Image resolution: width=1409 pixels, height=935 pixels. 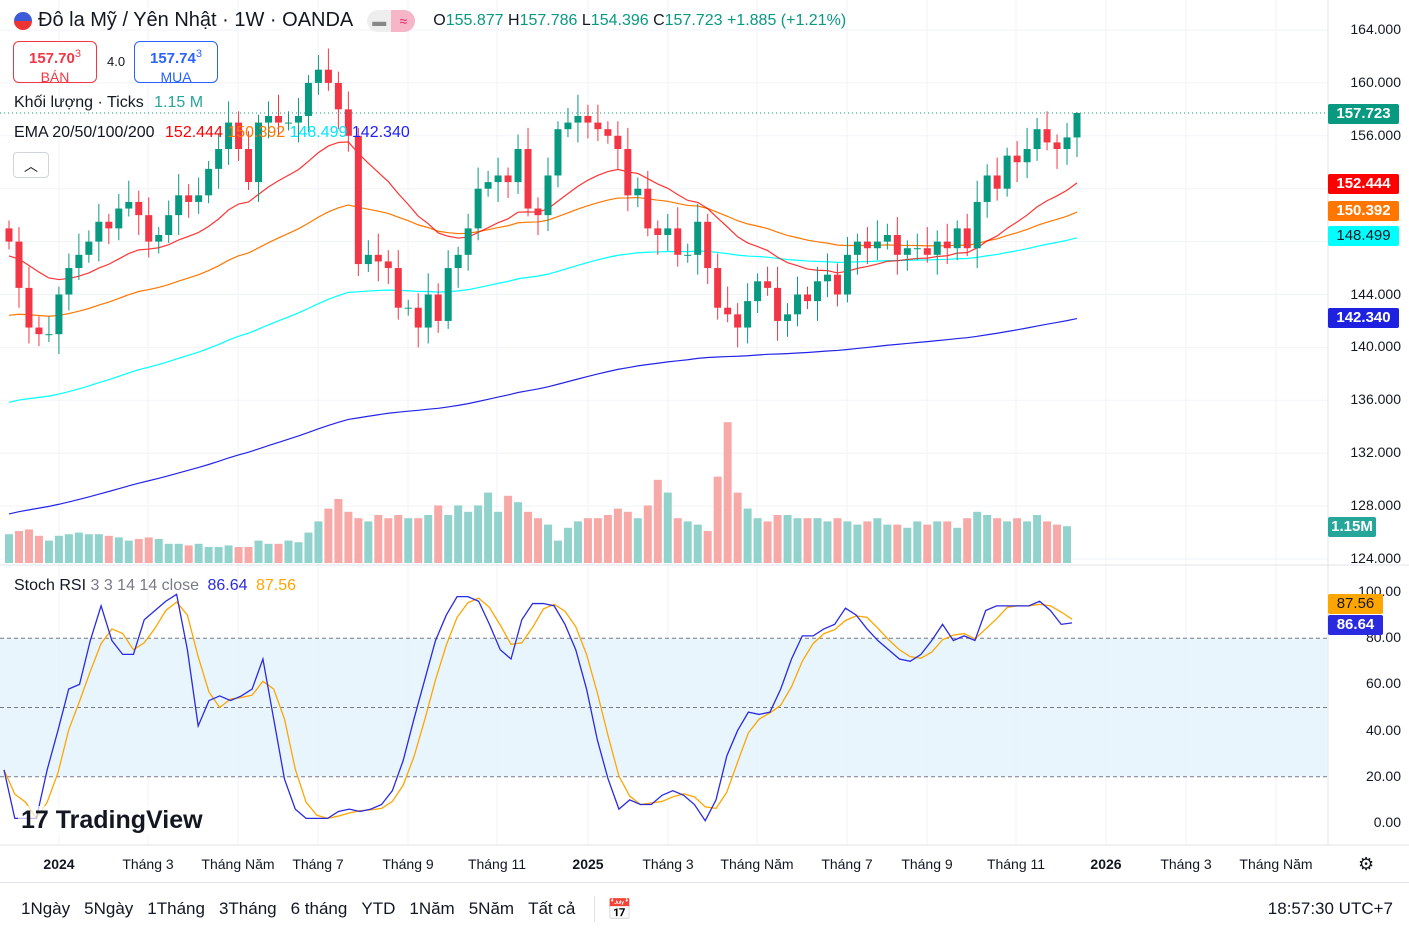 I want to click on time-axis-label: Tháng 11, so click(x=497, y=864).